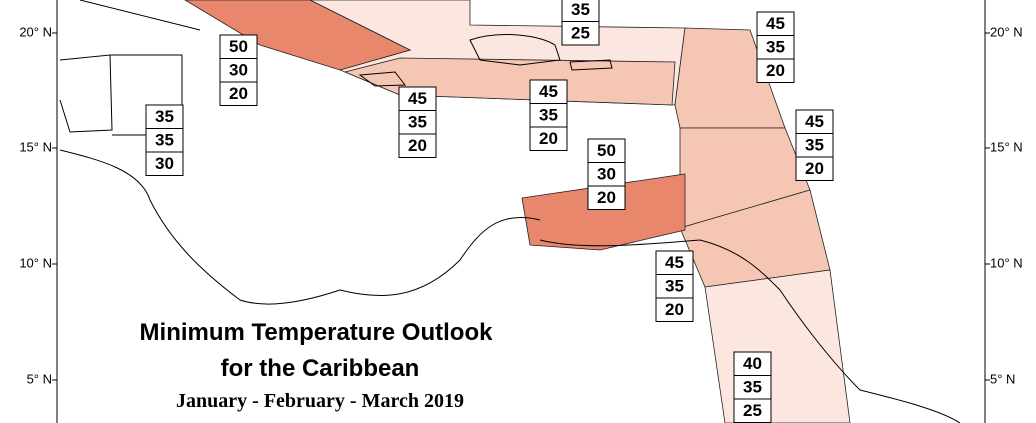 This screenshot has height=423, width=1036. I want to click on period: January - February - March 2019, so click(320, 401).